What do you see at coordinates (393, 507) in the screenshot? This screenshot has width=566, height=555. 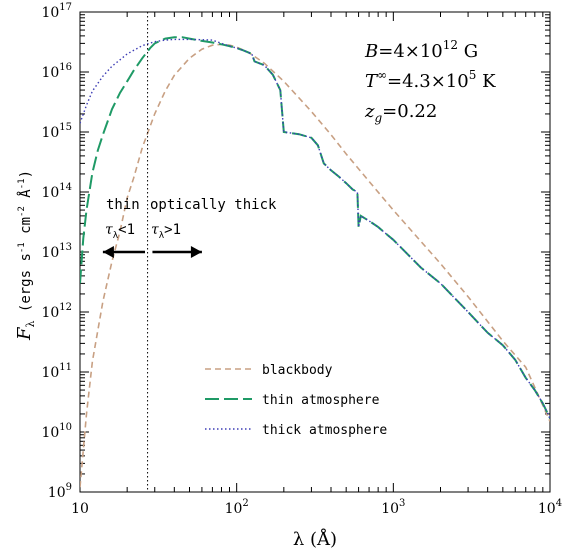 I see `x-tick-label: 10³` at bounding box center [393, 507].